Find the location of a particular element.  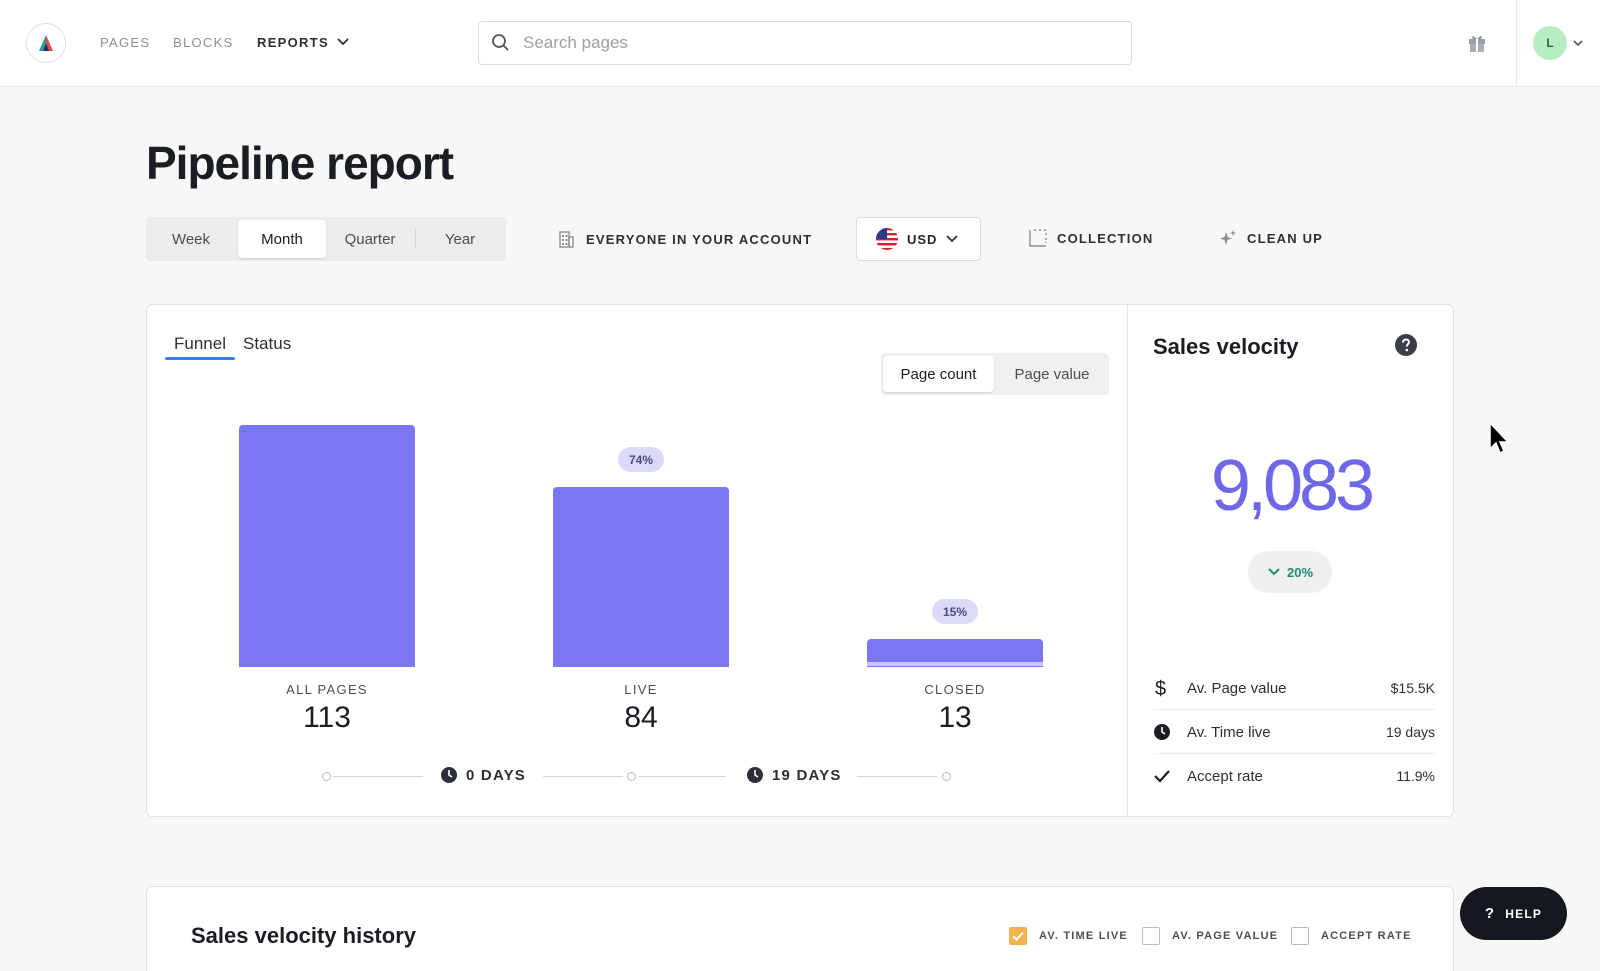

checkbox-av-page-value: AV. PAGE VALUE is located at coordinates (1210, 936).